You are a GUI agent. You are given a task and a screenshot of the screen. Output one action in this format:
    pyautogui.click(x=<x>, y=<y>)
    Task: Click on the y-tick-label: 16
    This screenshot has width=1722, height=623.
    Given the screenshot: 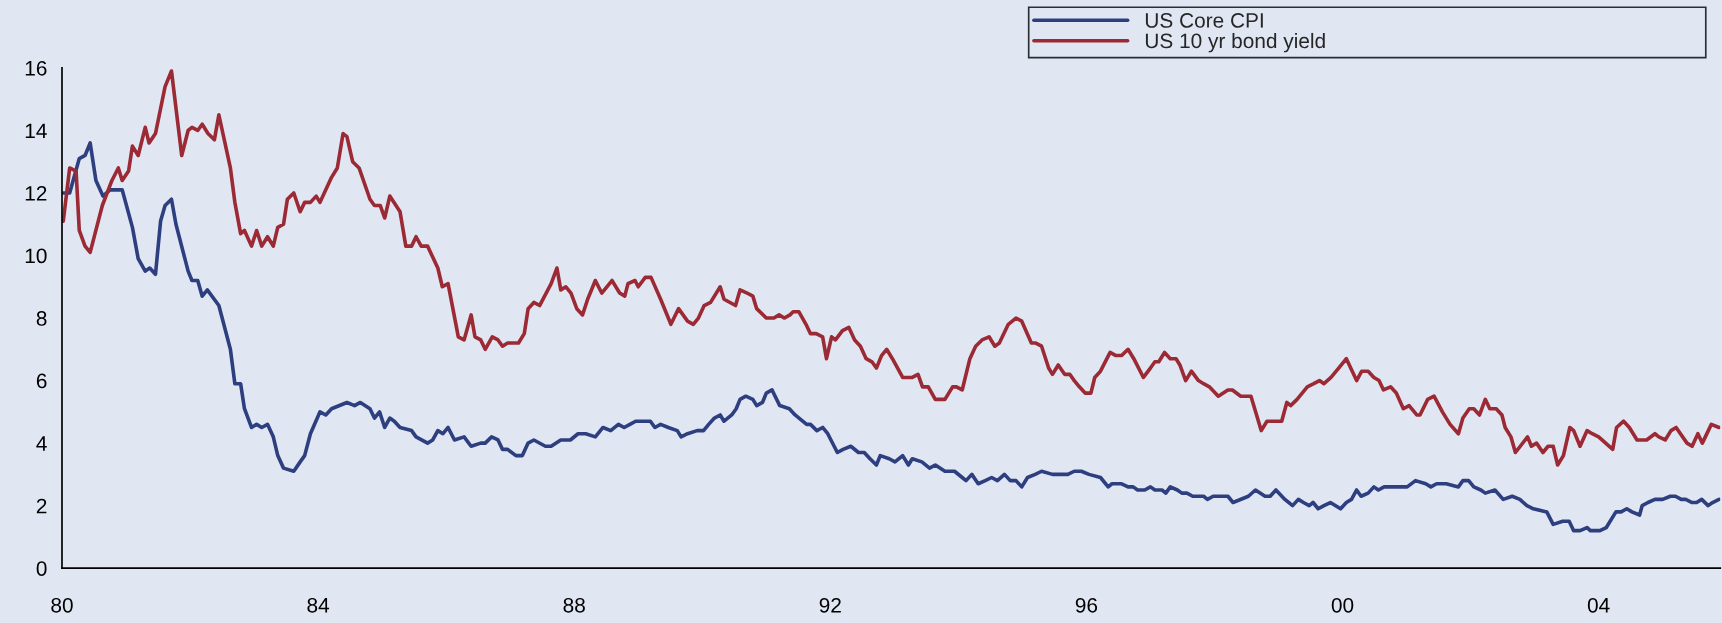 What is the action you would take?
    pyautogui.click(x=36, y=68)
    